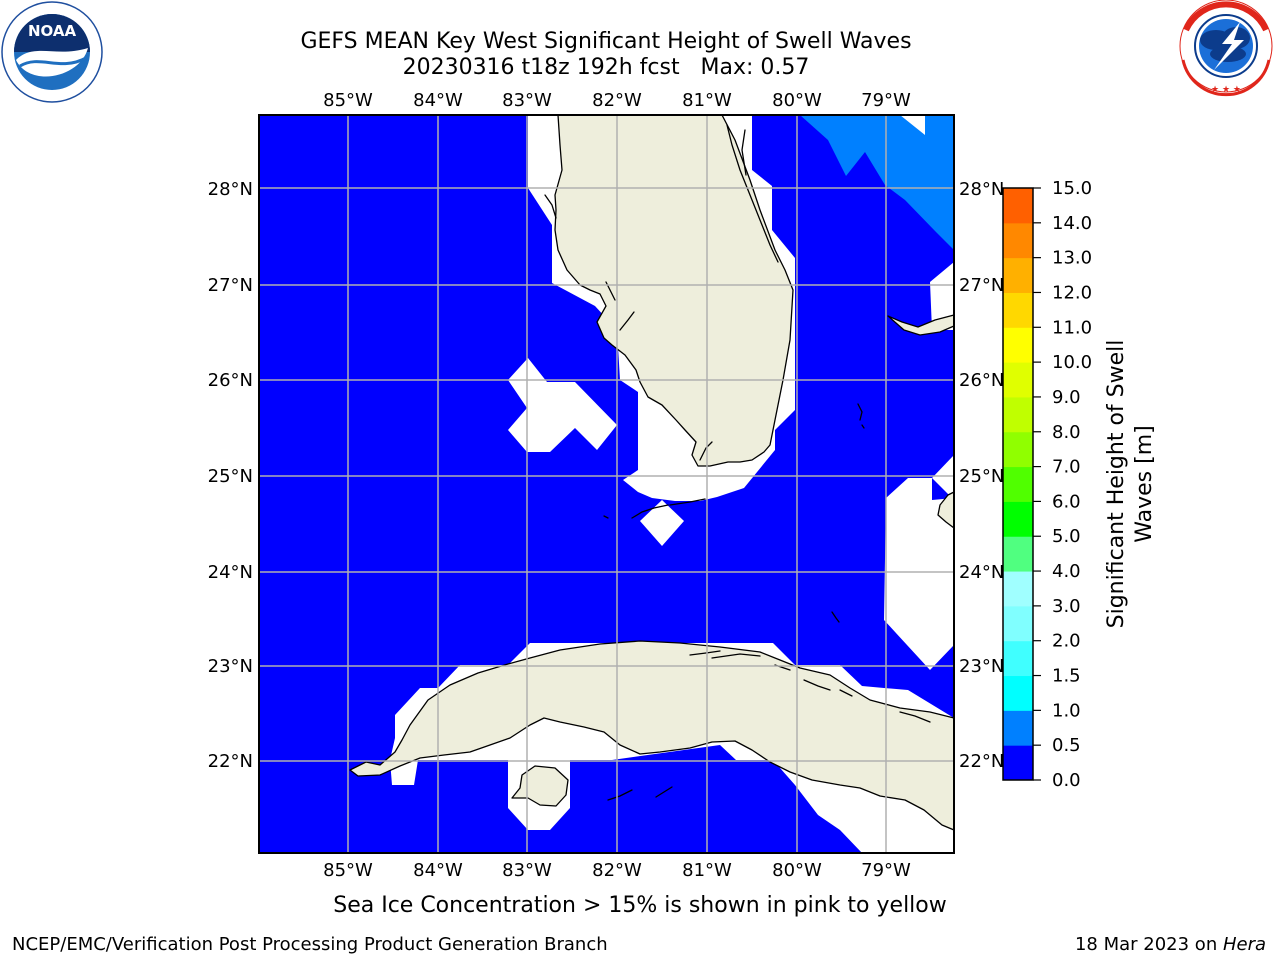 The image size is (1280, 960). I want to click on colorbar-tick-label: 2.0, so click(1066, 641).